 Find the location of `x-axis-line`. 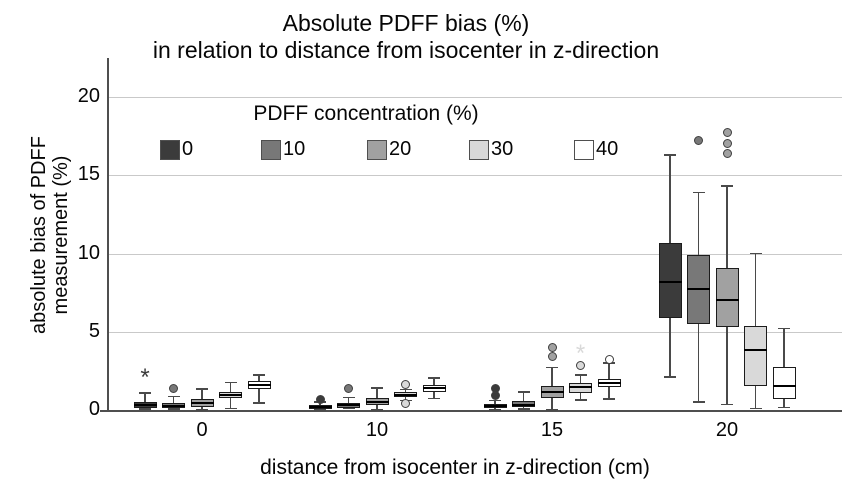

x-axis-line is located at coordinates (471, 411).